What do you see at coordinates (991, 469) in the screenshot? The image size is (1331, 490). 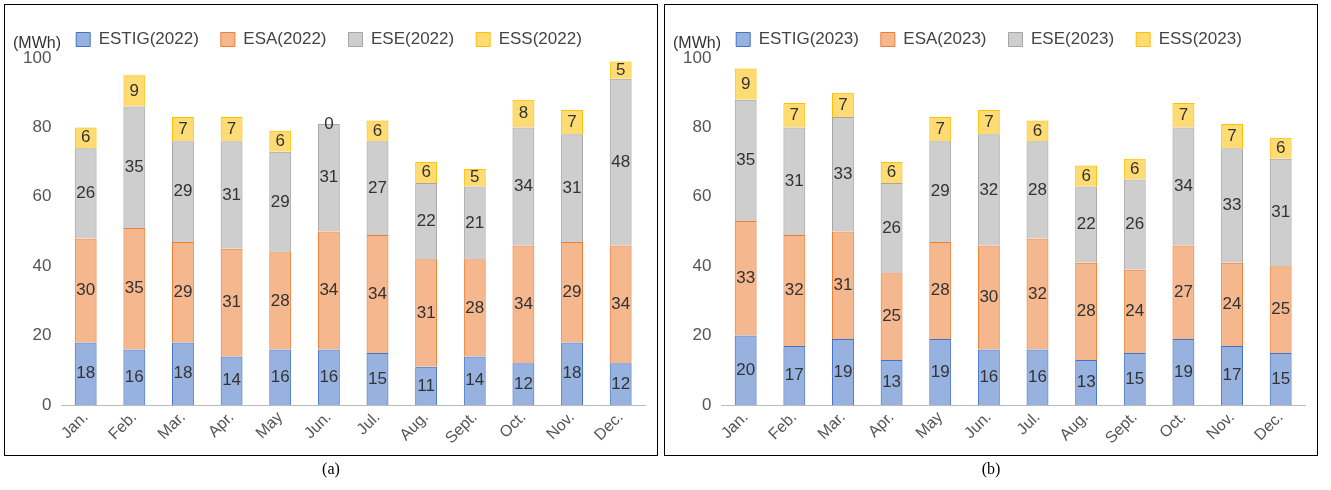 I see `text: (b)` at bounding box center [991, 469].